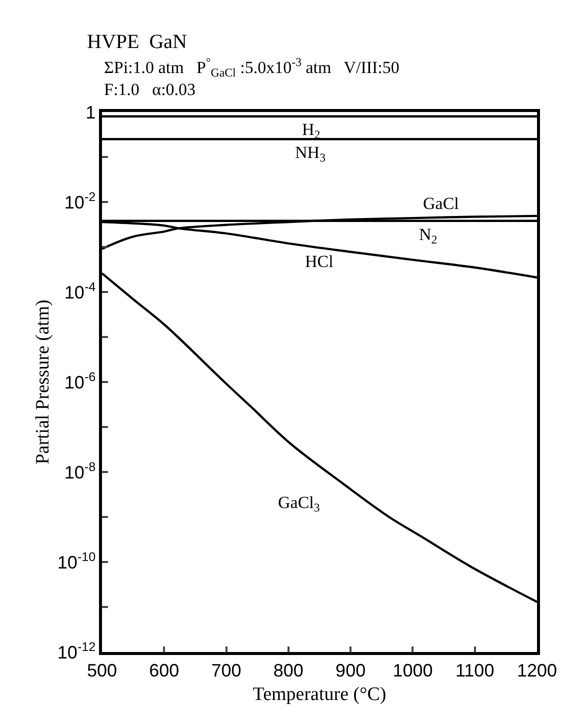 This screenshot has width=569, height=725. Describe the element at coordinates (310, 154) in the screenshot. I see `series-label: NH$_{3}$` at that location.